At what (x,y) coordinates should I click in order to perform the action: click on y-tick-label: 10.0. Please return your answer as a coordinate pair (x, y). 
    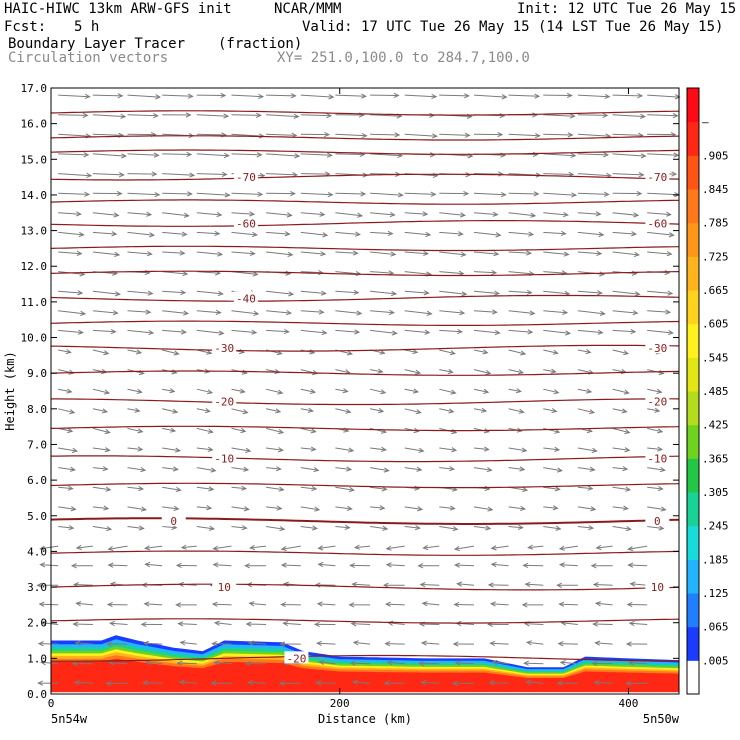
    Looking at the image, I should click on (34, 338).